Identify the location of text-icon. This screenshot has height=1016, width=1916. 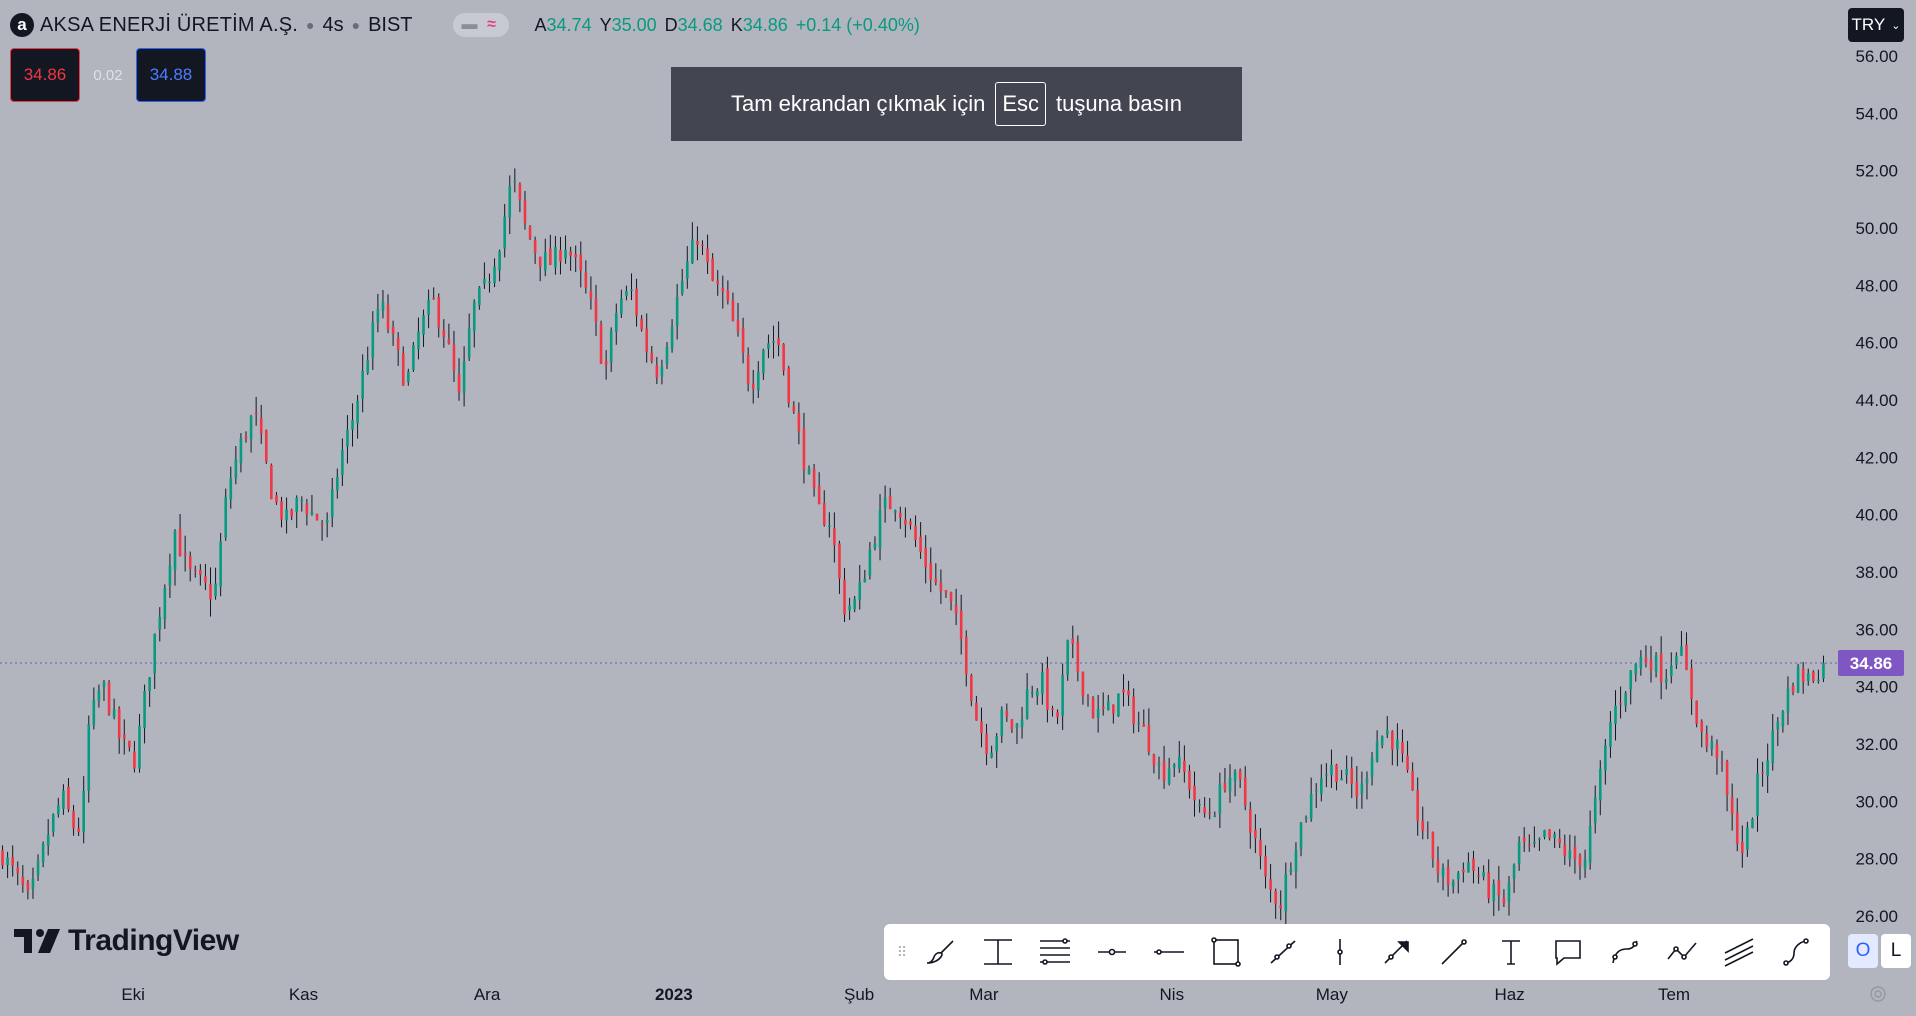
(1510, 952).